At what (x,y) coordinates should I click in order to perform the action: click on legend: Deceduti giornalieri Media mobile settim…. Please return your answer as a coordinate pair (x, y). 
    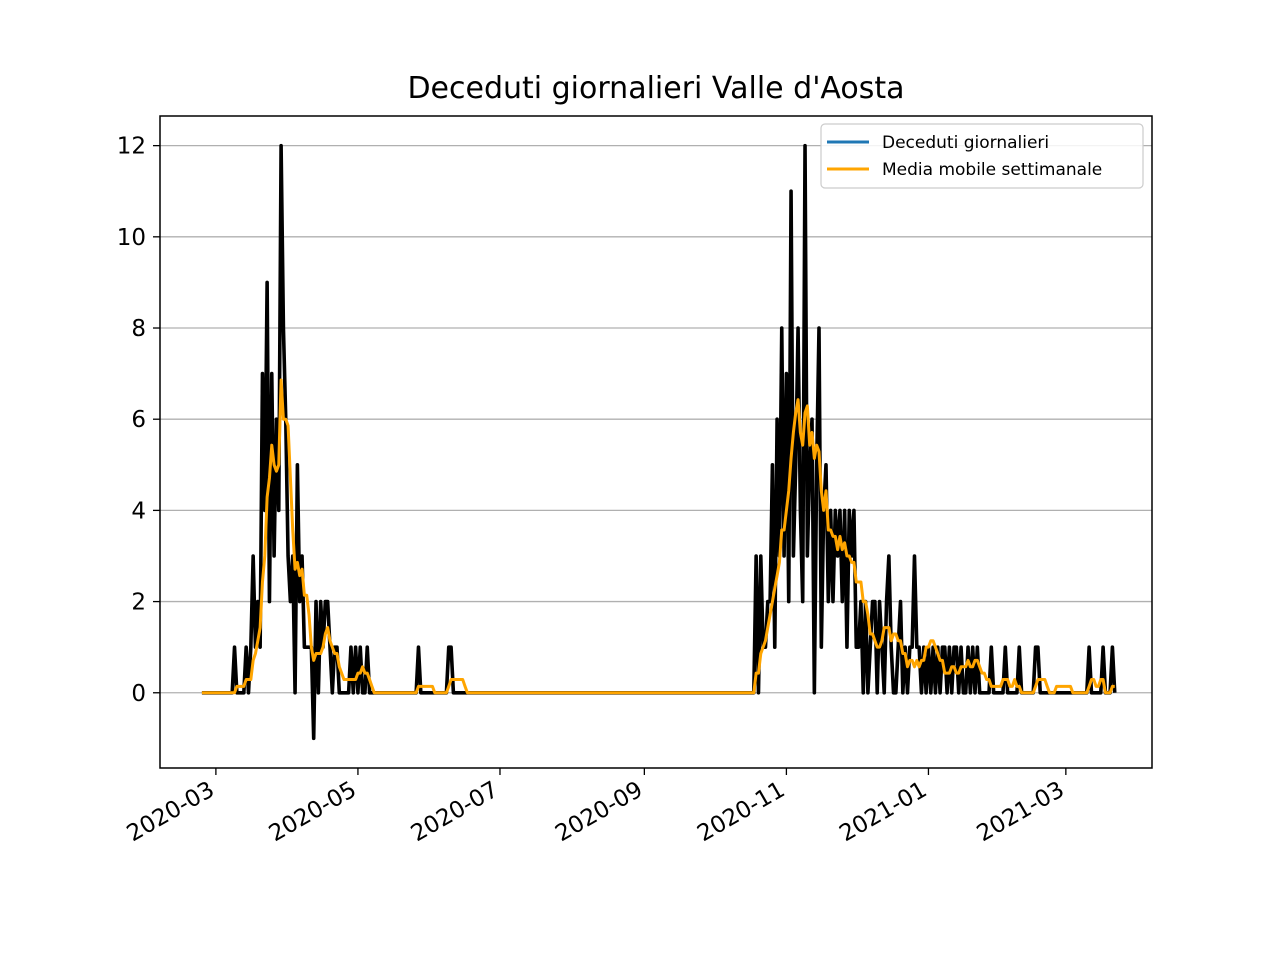
    Looking at the image, I should click on (982, 156).